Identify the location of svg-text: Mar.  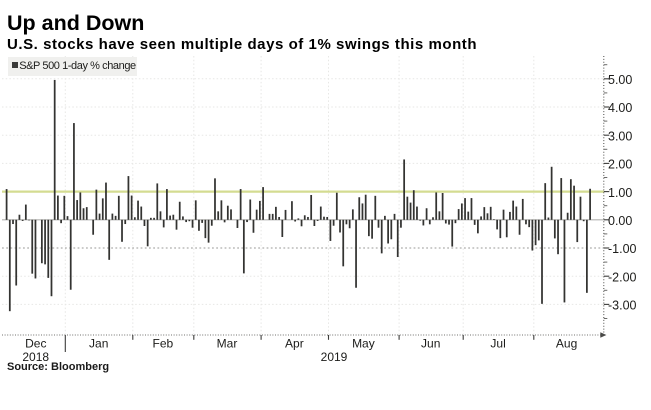
(227, 343).